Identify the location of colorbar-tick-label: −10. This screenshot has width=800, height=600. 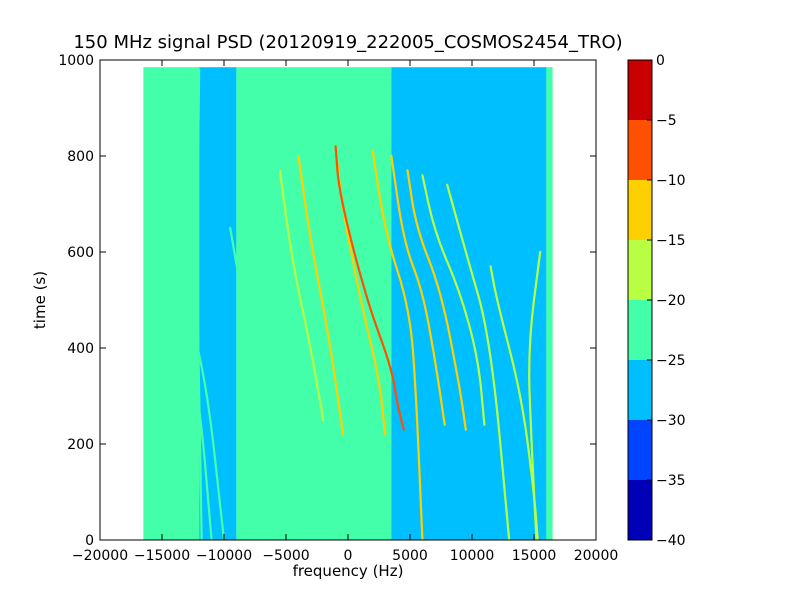
(671, 181).